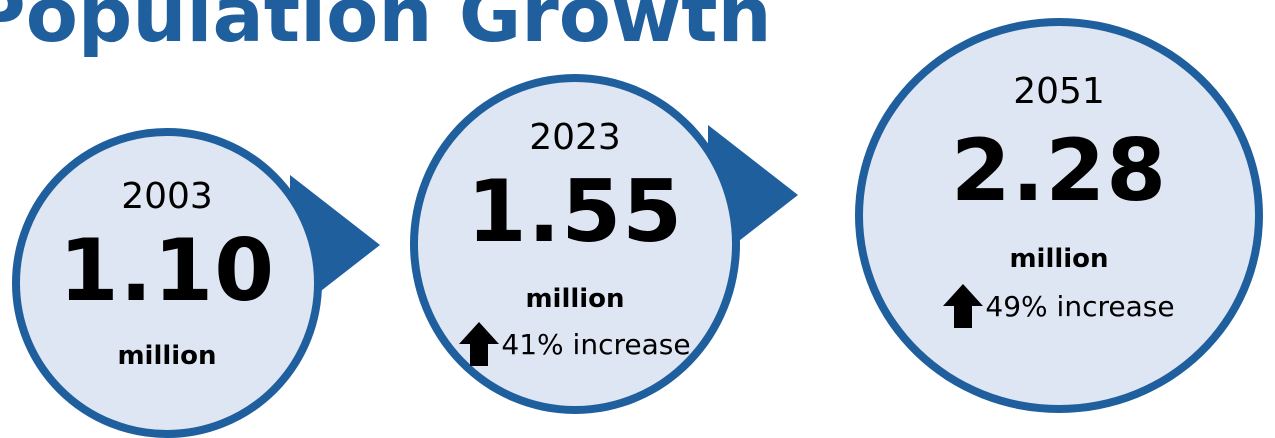 The image size is (1275, 438). What do you see at coordinates (1080, 306) in the screenshot?
I see `bubble-increase: 49% increase` at bounding box center [1080, 306].